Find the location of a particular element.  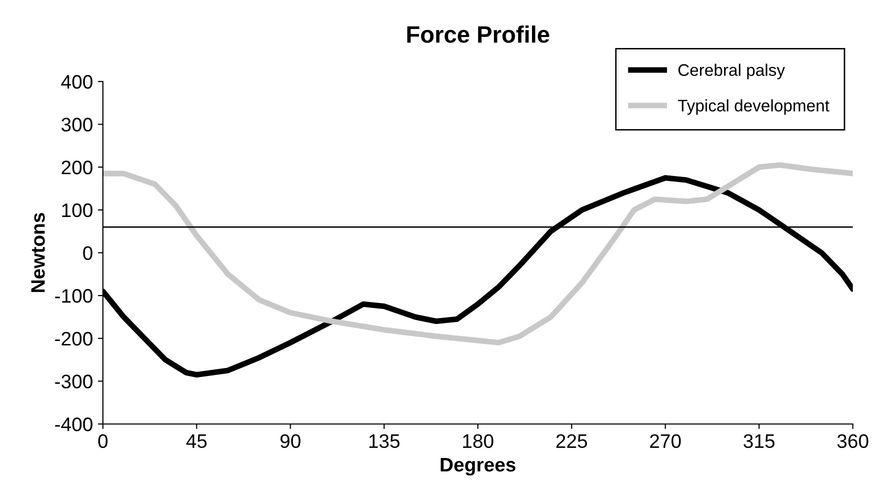

x-axis-title: Degrees is located at coordinates (478, 467).